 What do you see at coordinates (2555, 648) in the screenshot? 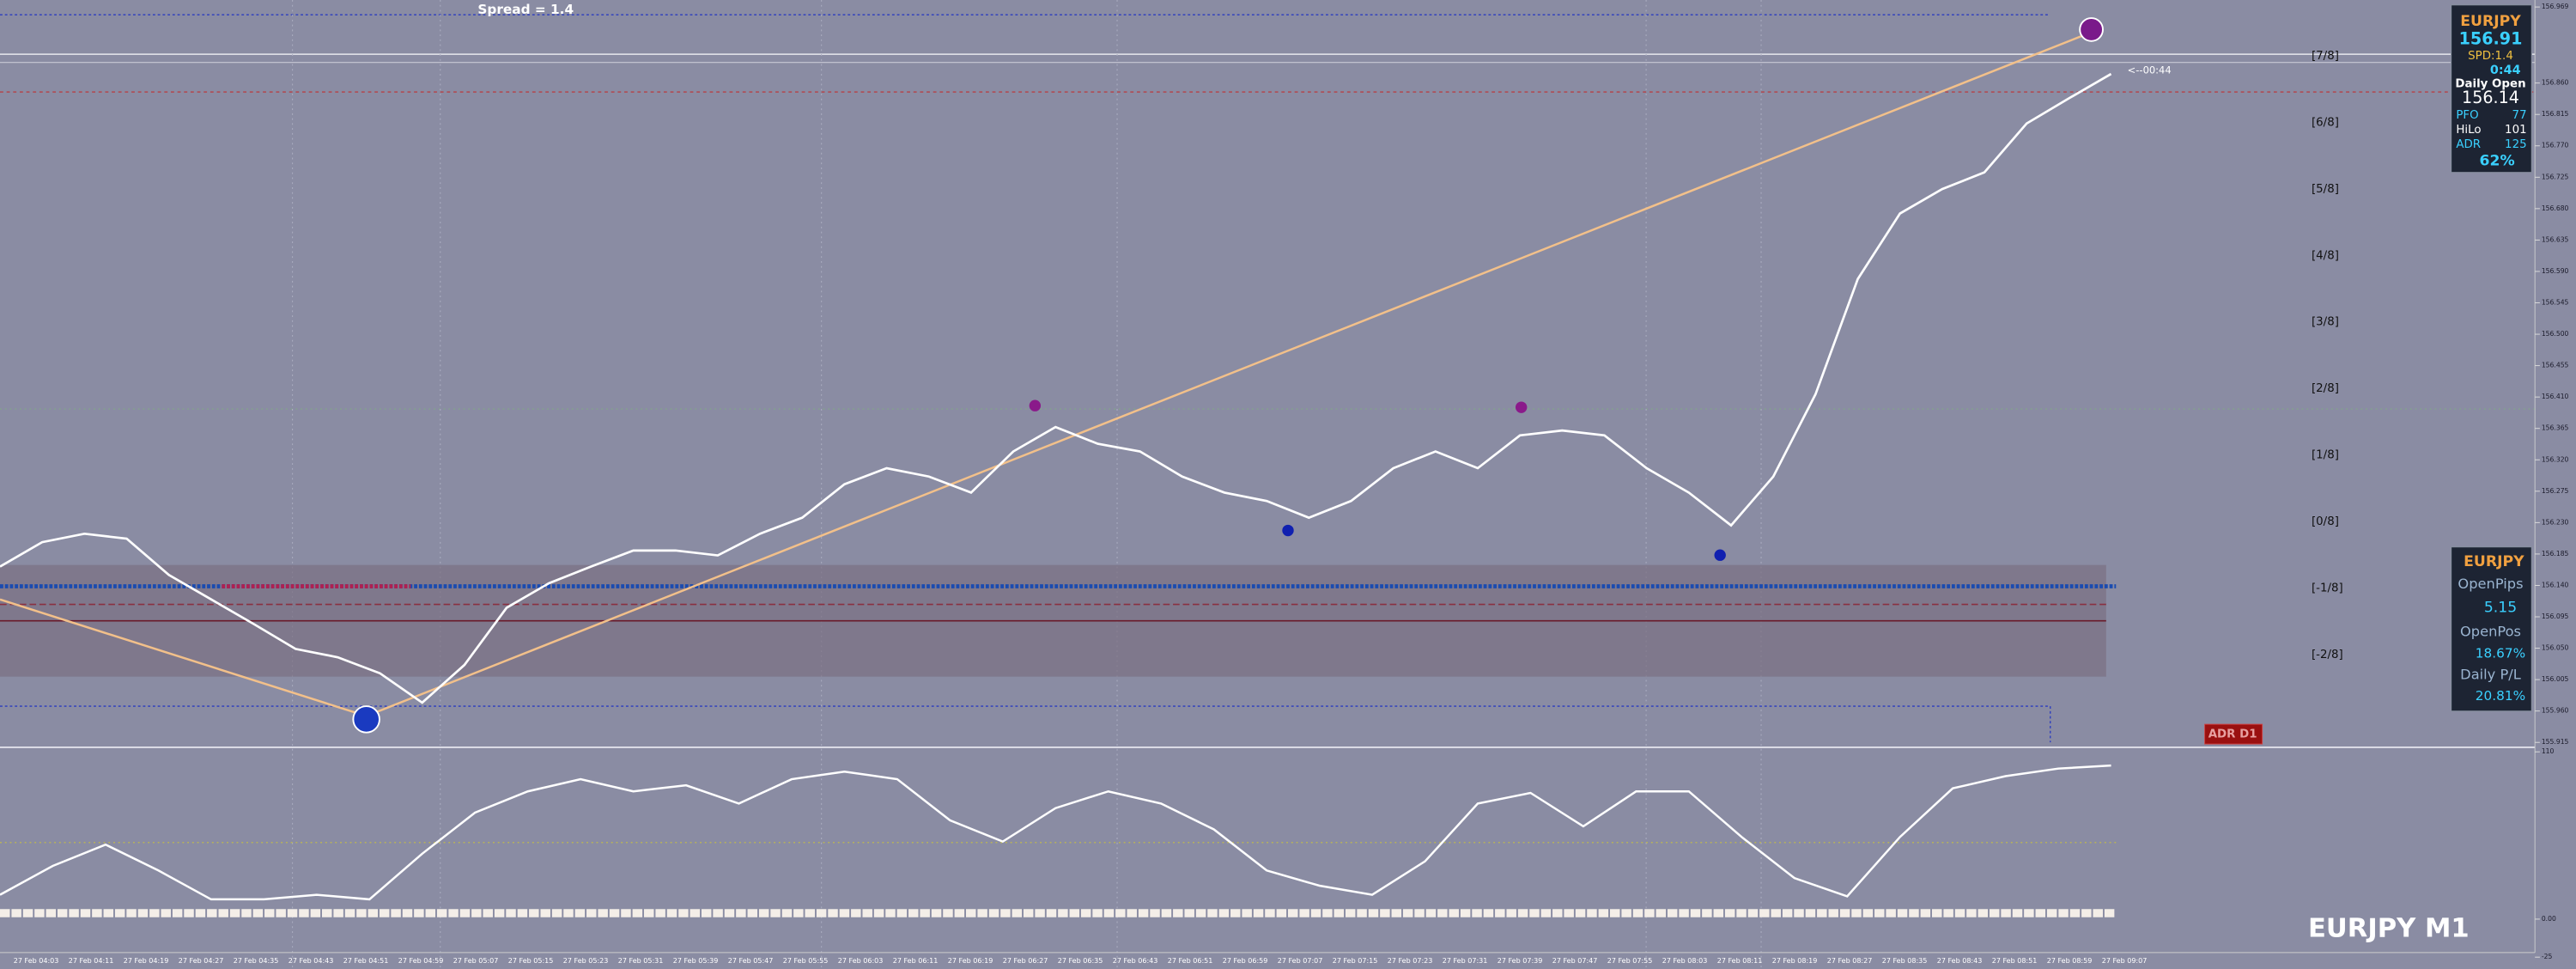
I see `y-tick-label: 156.050` at bounding box center [2555, 648].